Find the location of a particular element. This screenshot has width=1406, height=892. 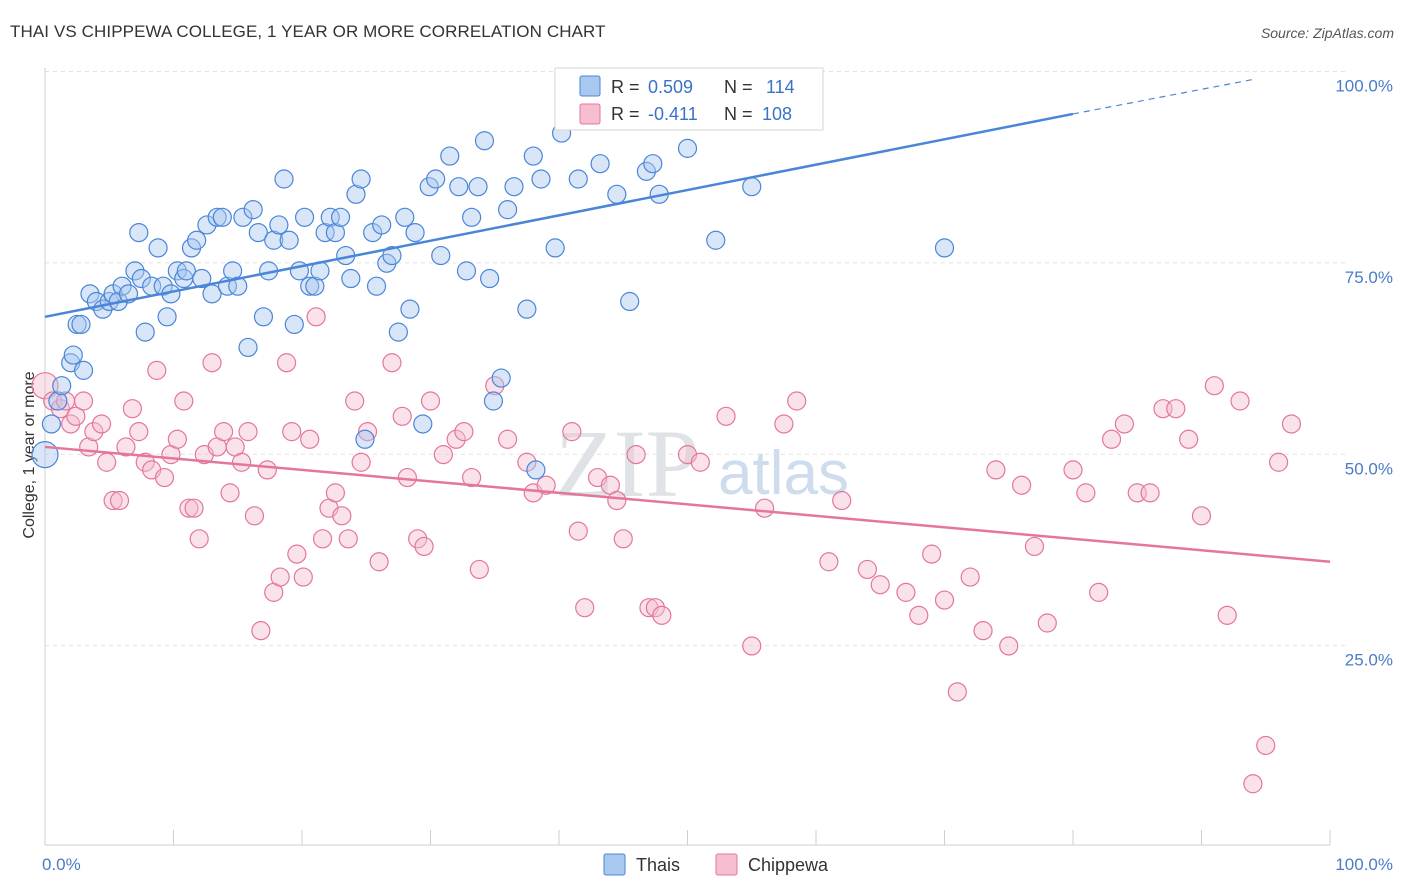

y-axis-title: College, 1 year or more is located at coordinates (29, 454).